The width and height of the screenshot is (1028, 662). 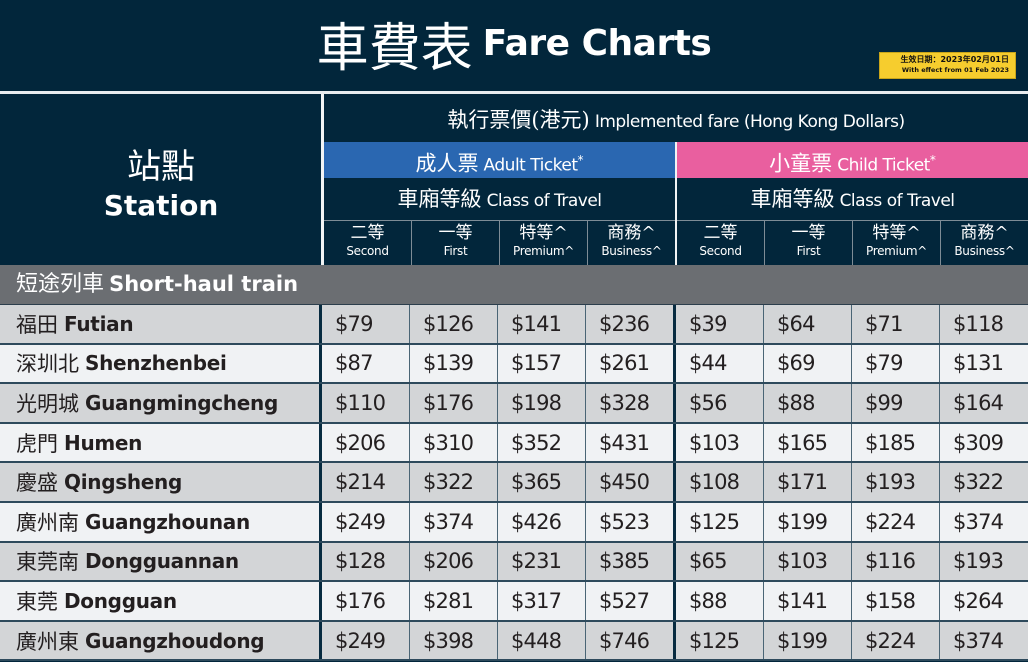 What do you see at coordinates (720, 482) in the screenshot?
I see `fare-cell-child-second: $108` at bounding box center [720, 482].